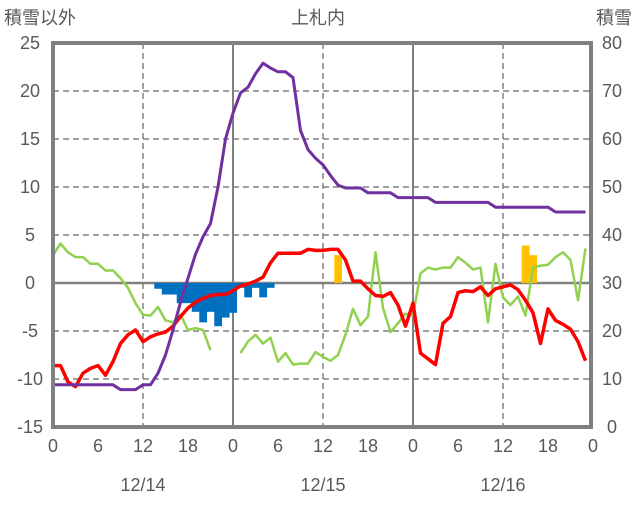 Image resolution: width=636 pixels, height=506 pixels. I want to click on left-axis-title: 積雪以外, so click(40, 18).